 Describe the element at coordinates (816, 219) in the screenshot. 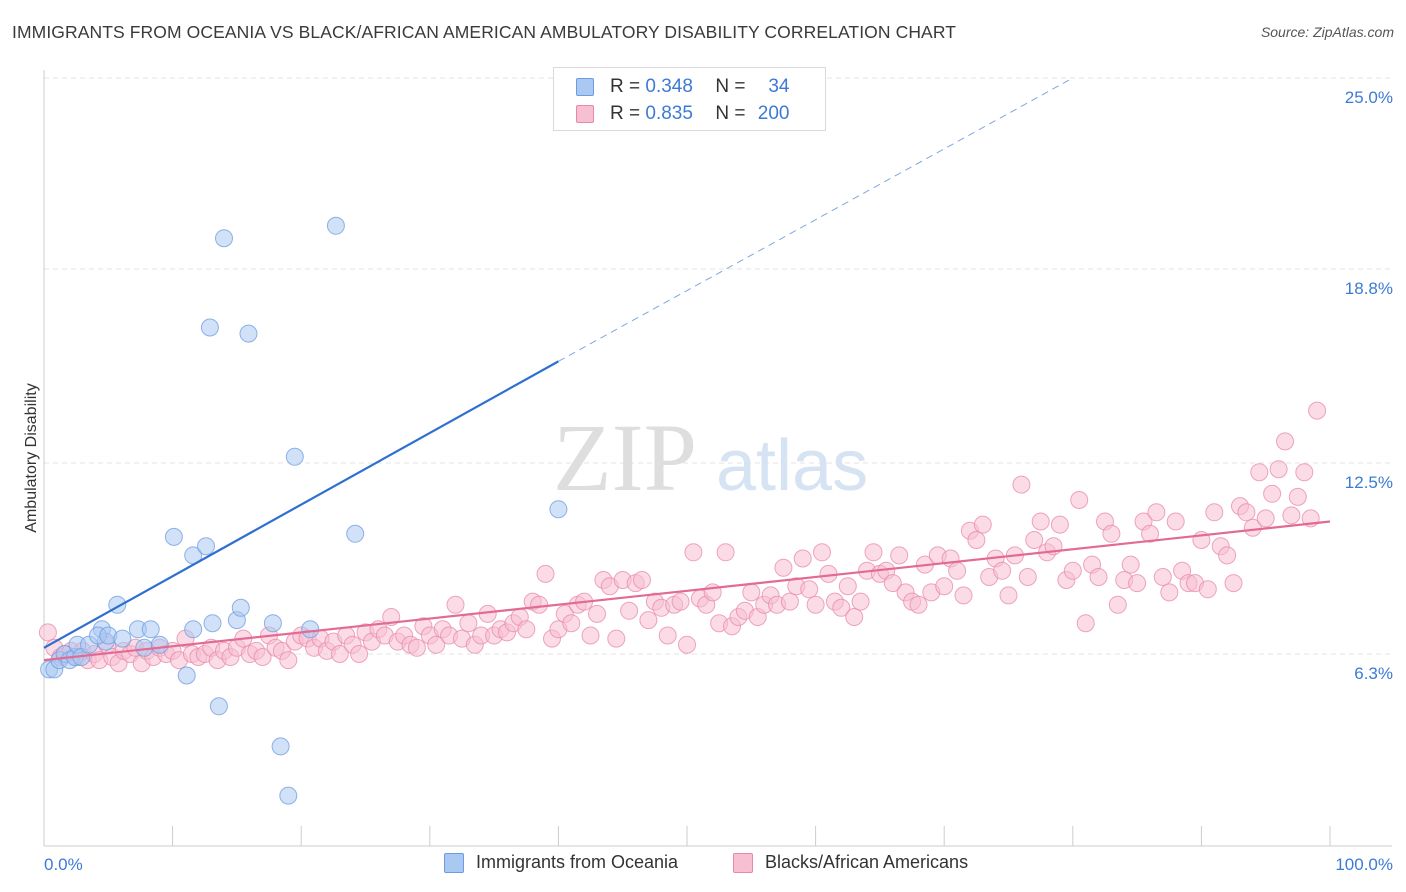

I see `oceania-trend-extension` at that location.